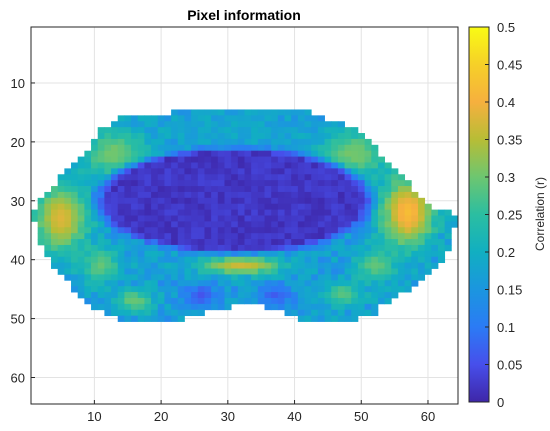 This screenshot has width=550, height=431. I want to click on colorbar-tick-label: 0.35, so click(509, 140).